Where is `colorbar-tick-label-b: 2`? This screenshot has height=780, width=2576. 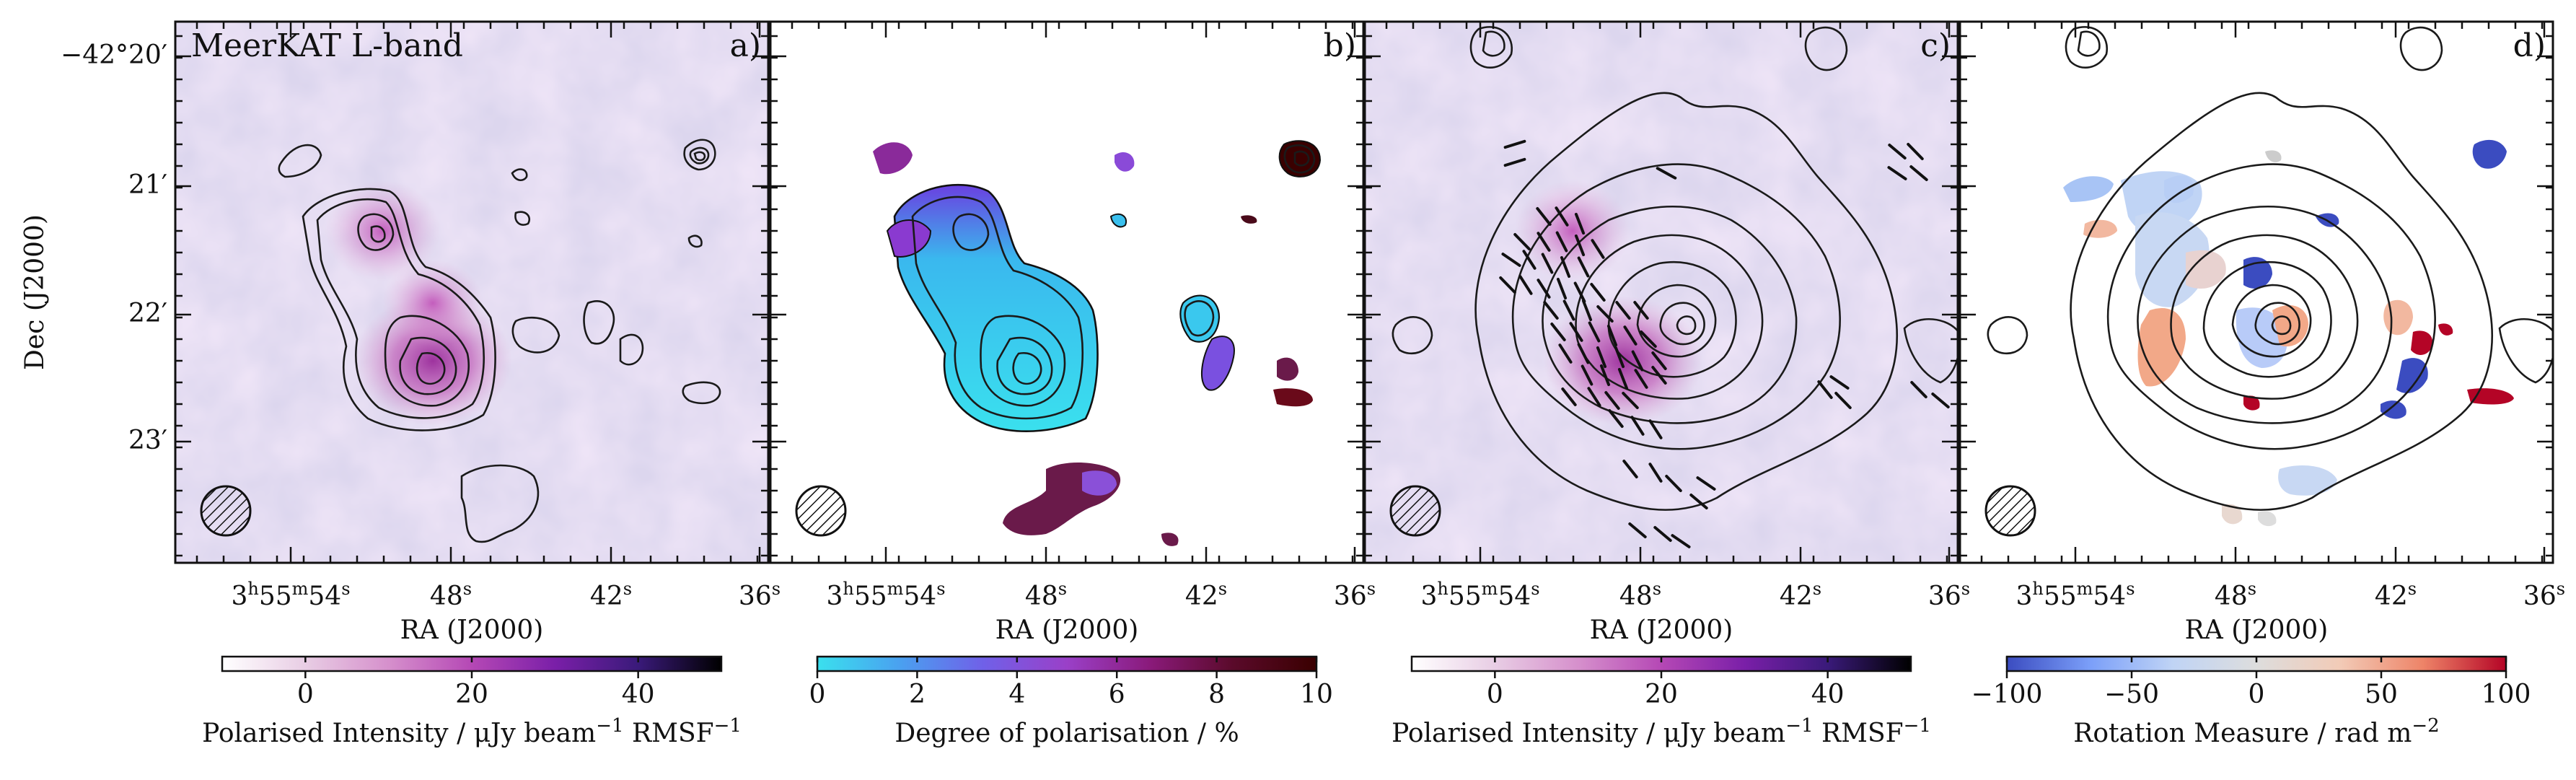
colorbar-tick-label-b: 2 is located at coordinates (917, 694).